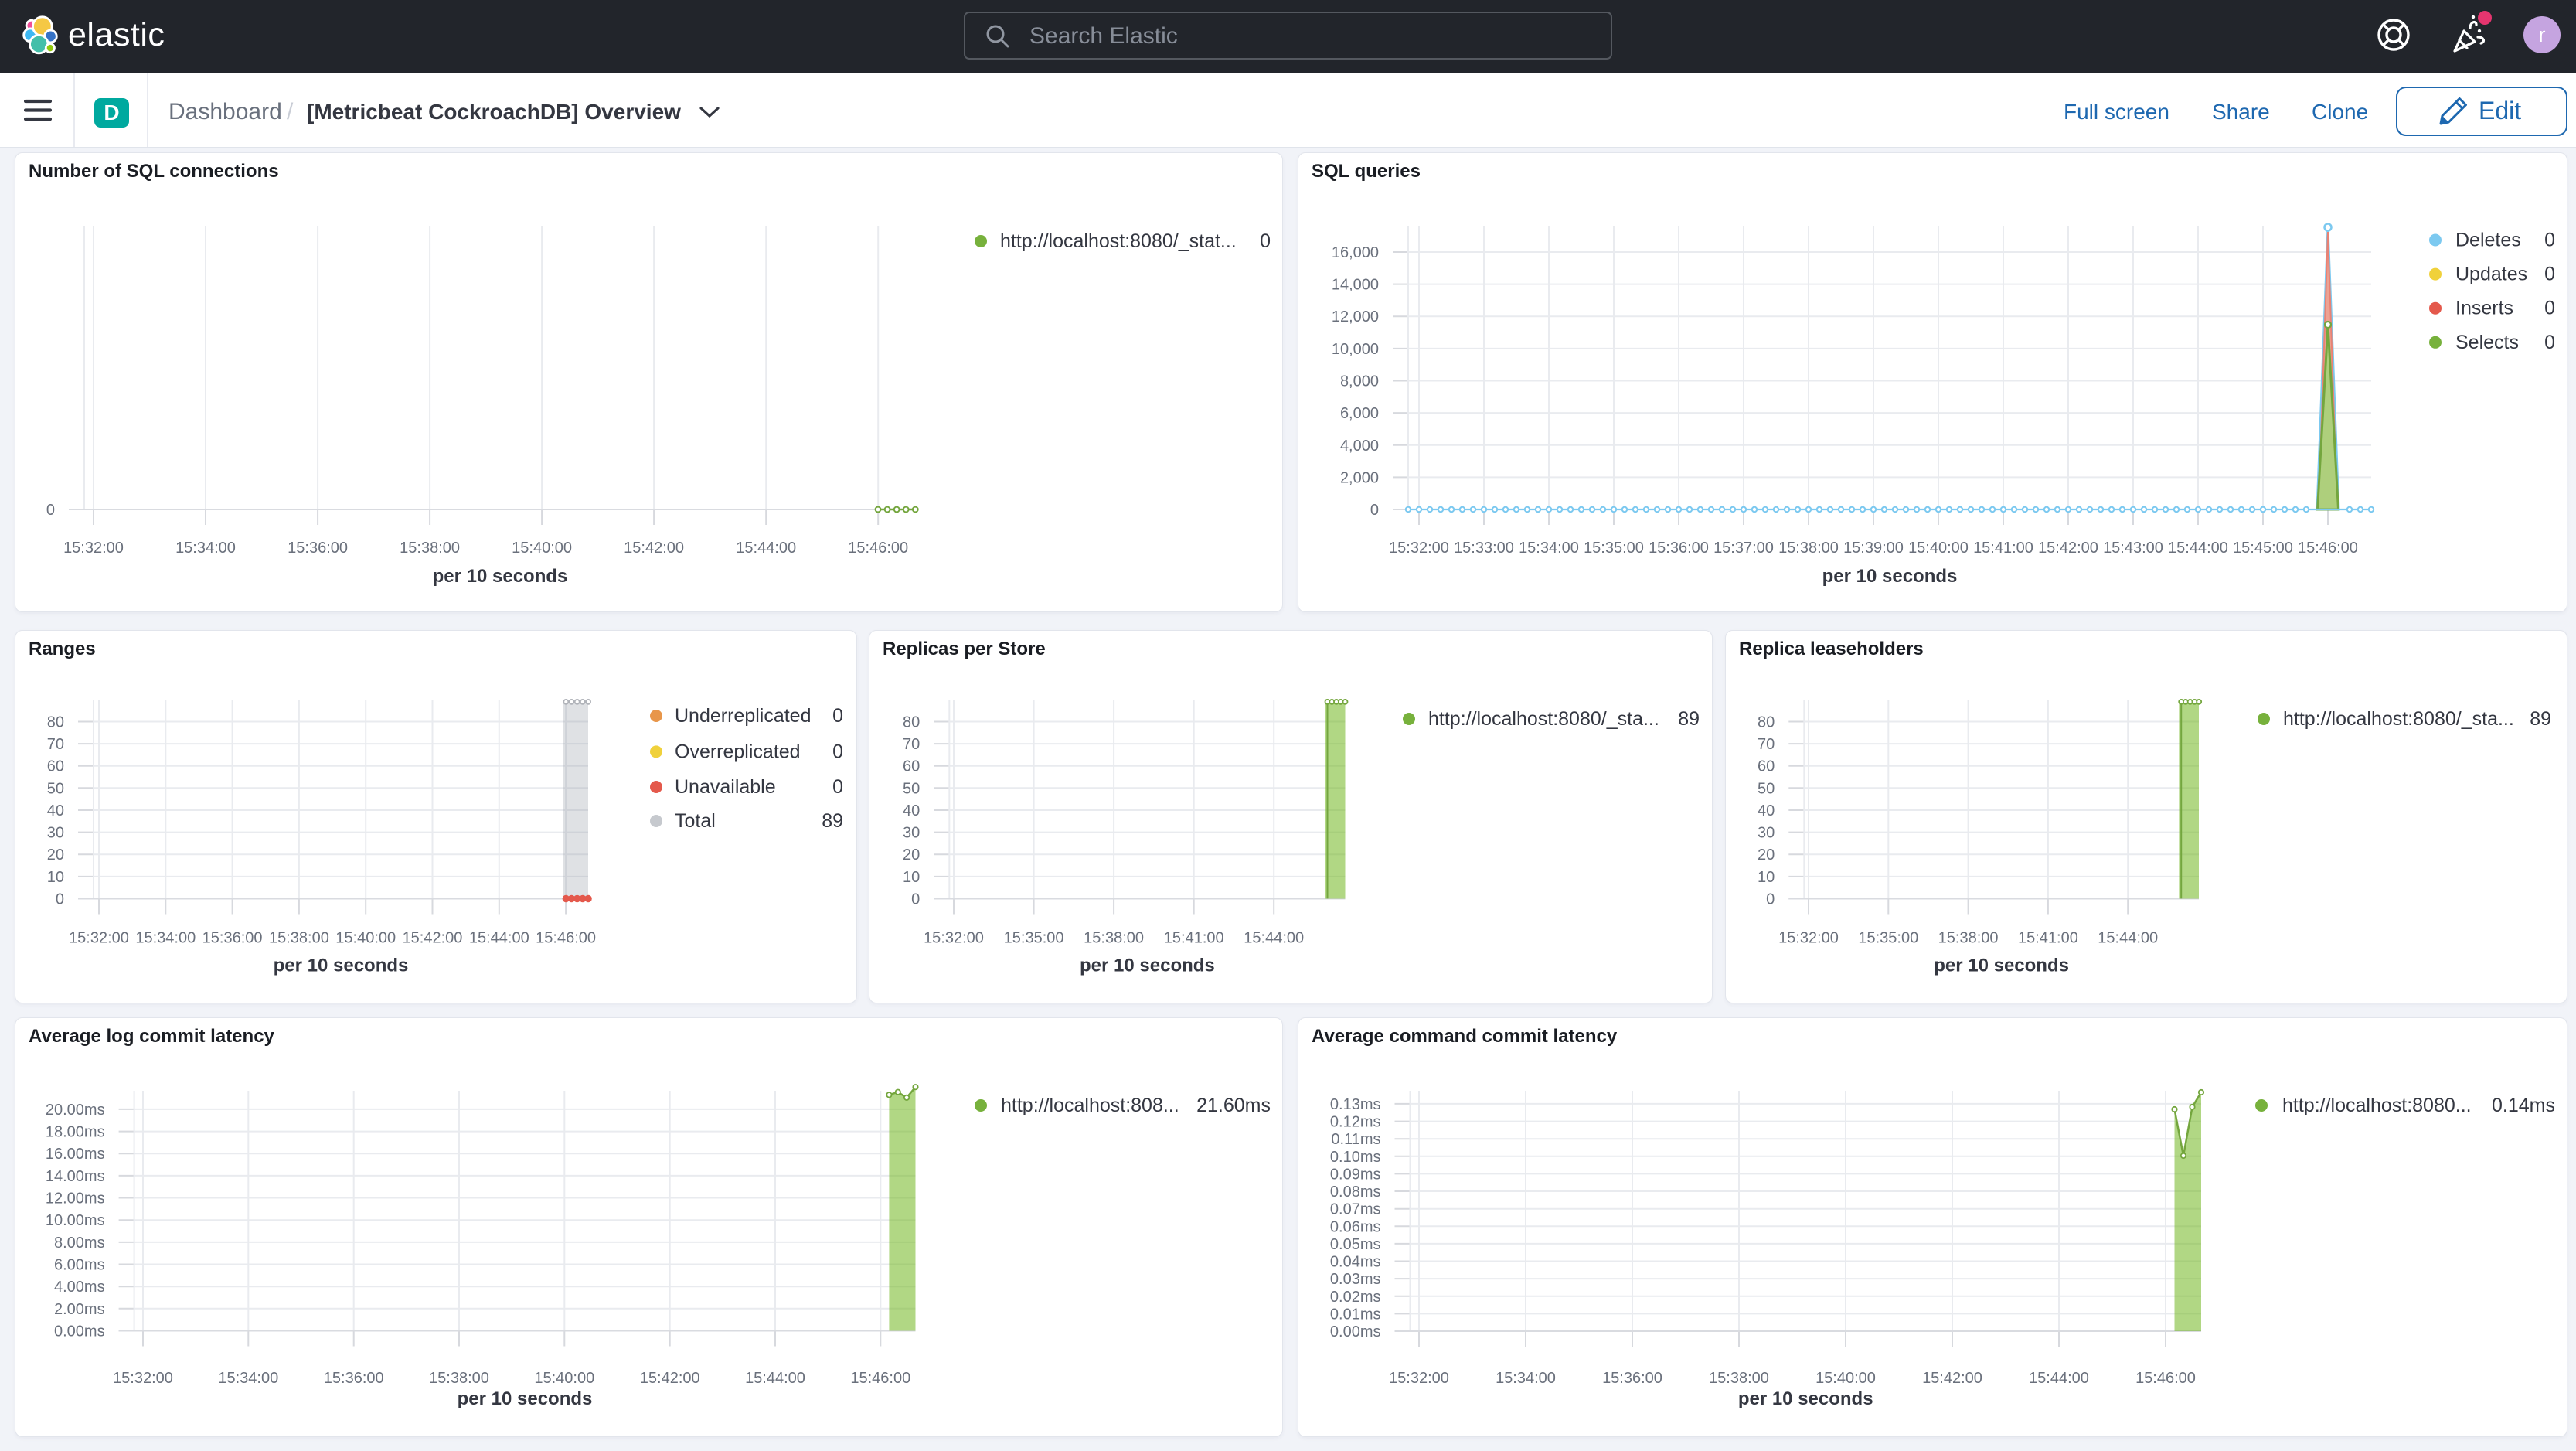 Image resolution: width=2576 pixels, height=1451 pixels. I want to click on svg-text: 10, so click(55, 877).